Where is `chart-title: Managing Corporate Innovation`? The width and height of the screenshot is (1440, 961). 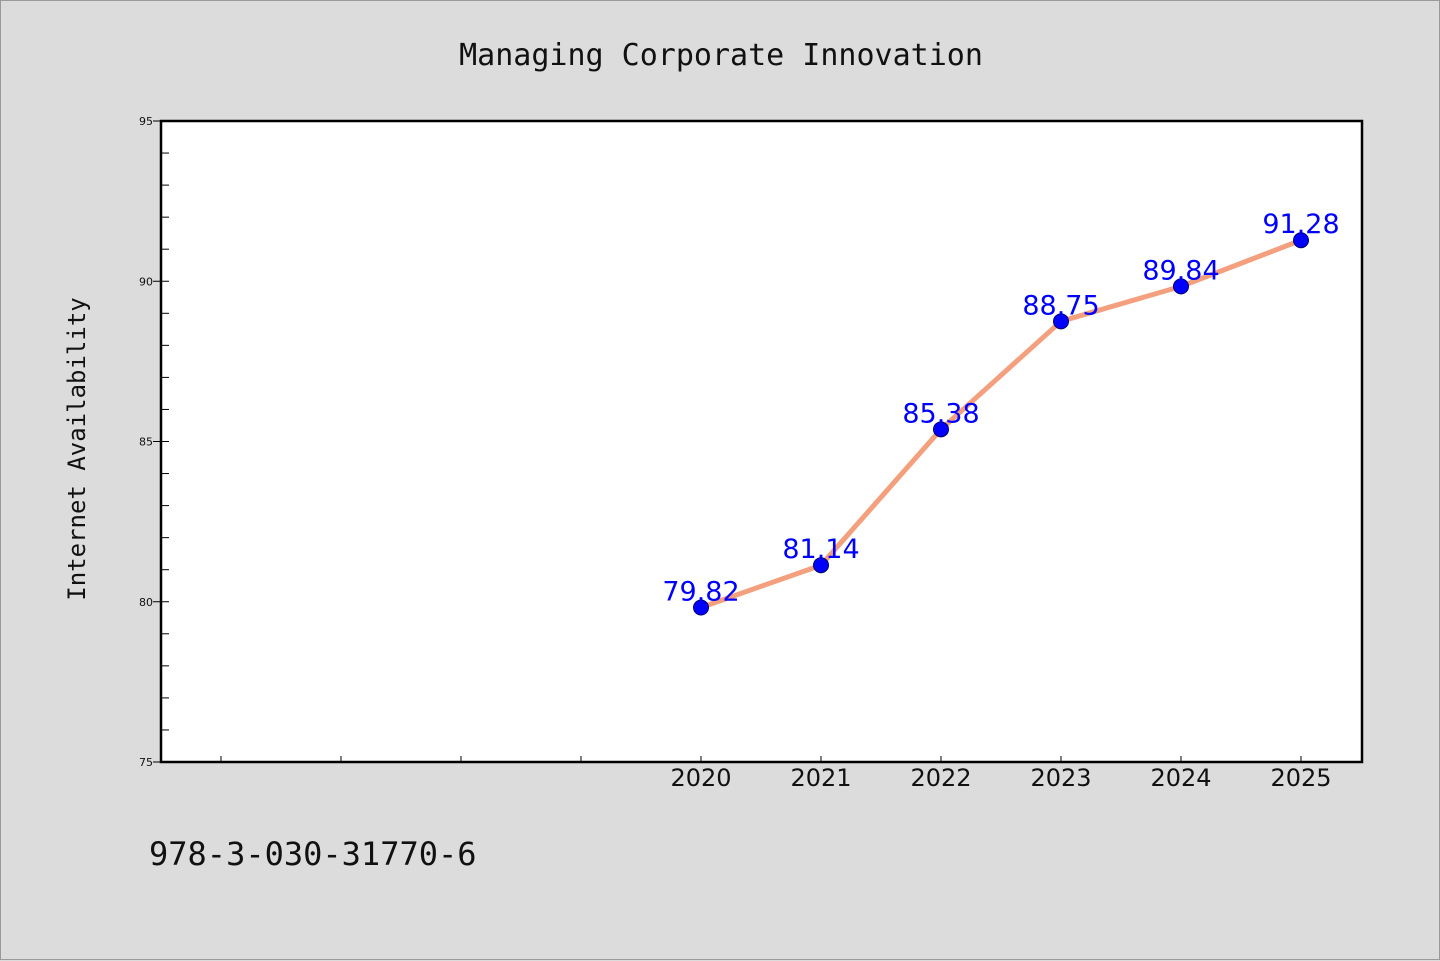
chart-title: Managing Corporate Innovation is located at coordinates (721, 55).